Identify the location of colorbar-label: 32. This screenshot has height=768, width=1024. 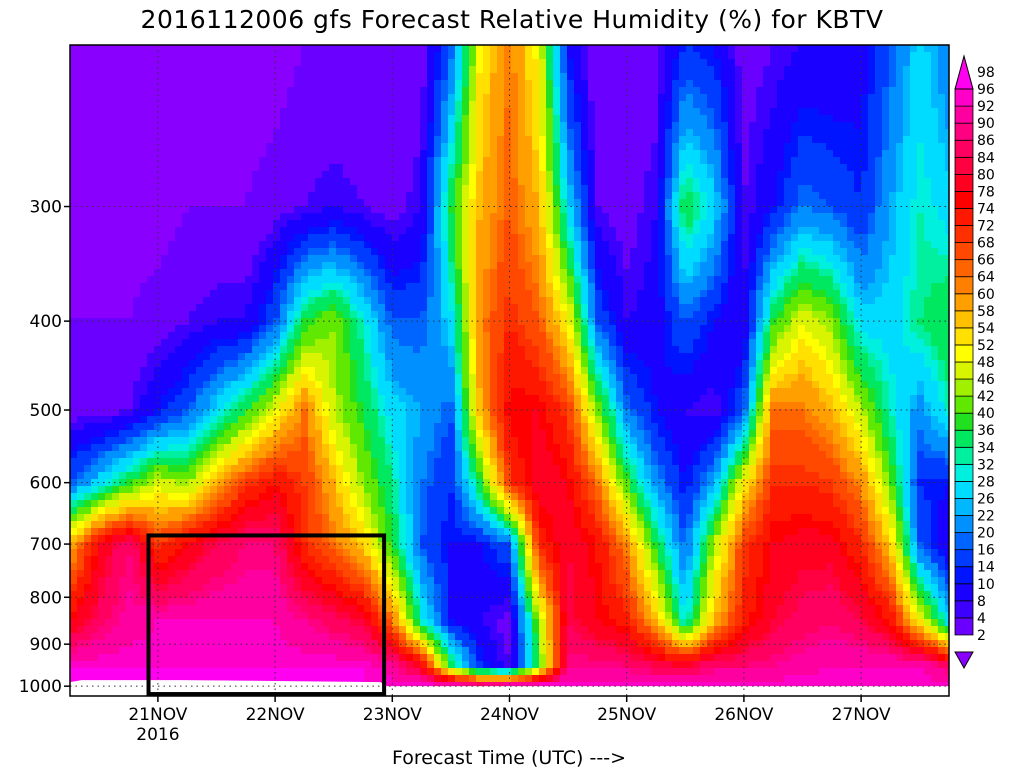
(986, 465).